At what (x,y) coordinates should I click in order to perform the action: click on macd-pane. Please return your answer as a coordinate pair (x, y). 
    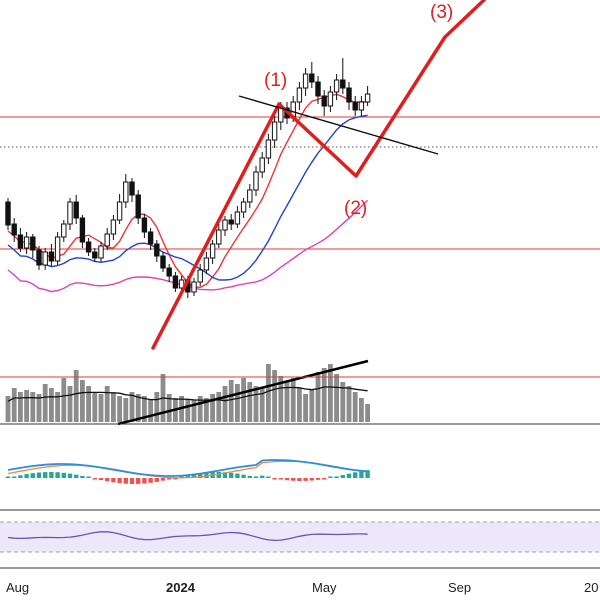
    Looking at the image, I should click on (187, 471).